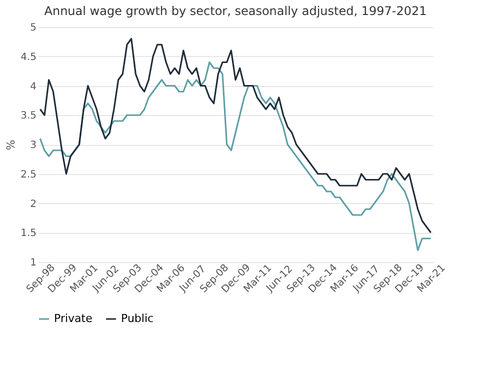 The width and height of the screenshot is (499, 389). Describe the element at coordinates (28, 57) in the screenshot. I see `y-tick-label: 4.5` at that location.